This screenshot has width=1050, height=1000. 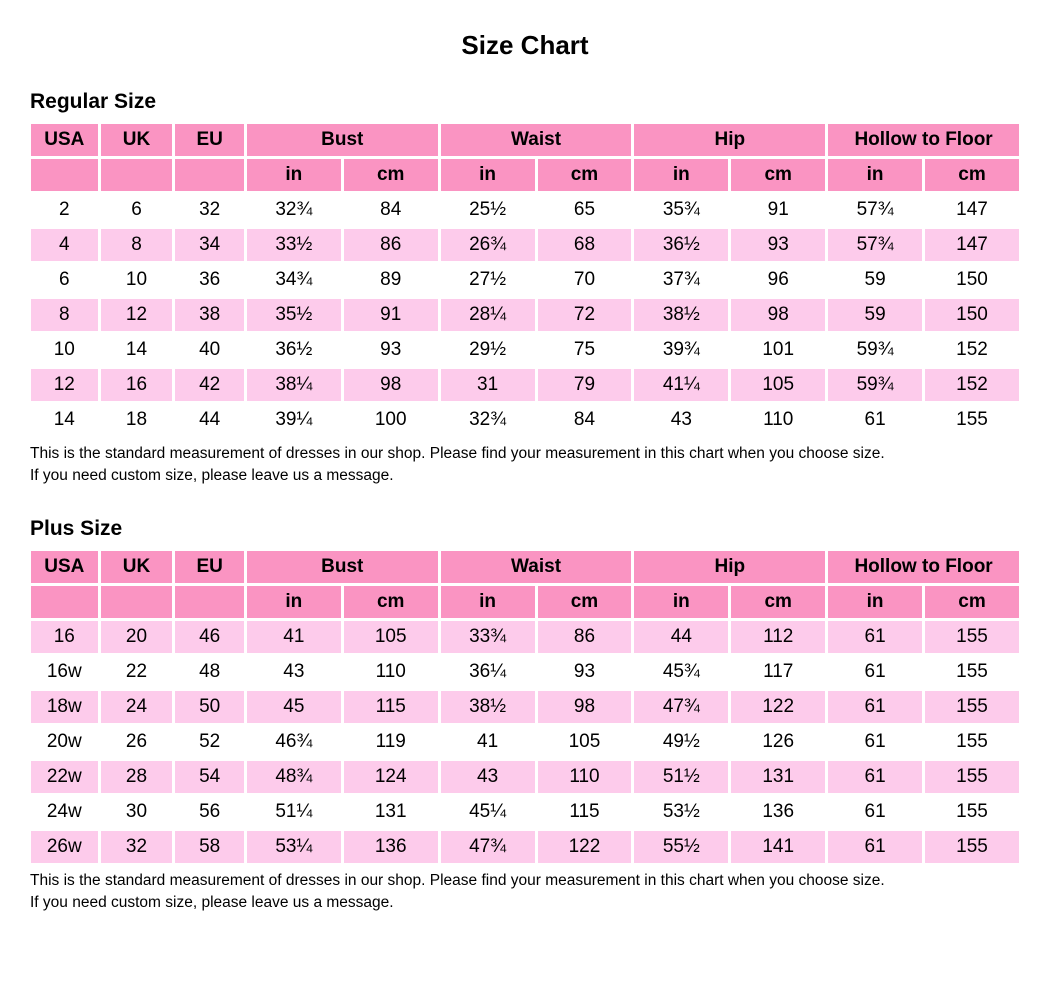 I want to click on table-cell: 26¾, so click(x=487, y=245).